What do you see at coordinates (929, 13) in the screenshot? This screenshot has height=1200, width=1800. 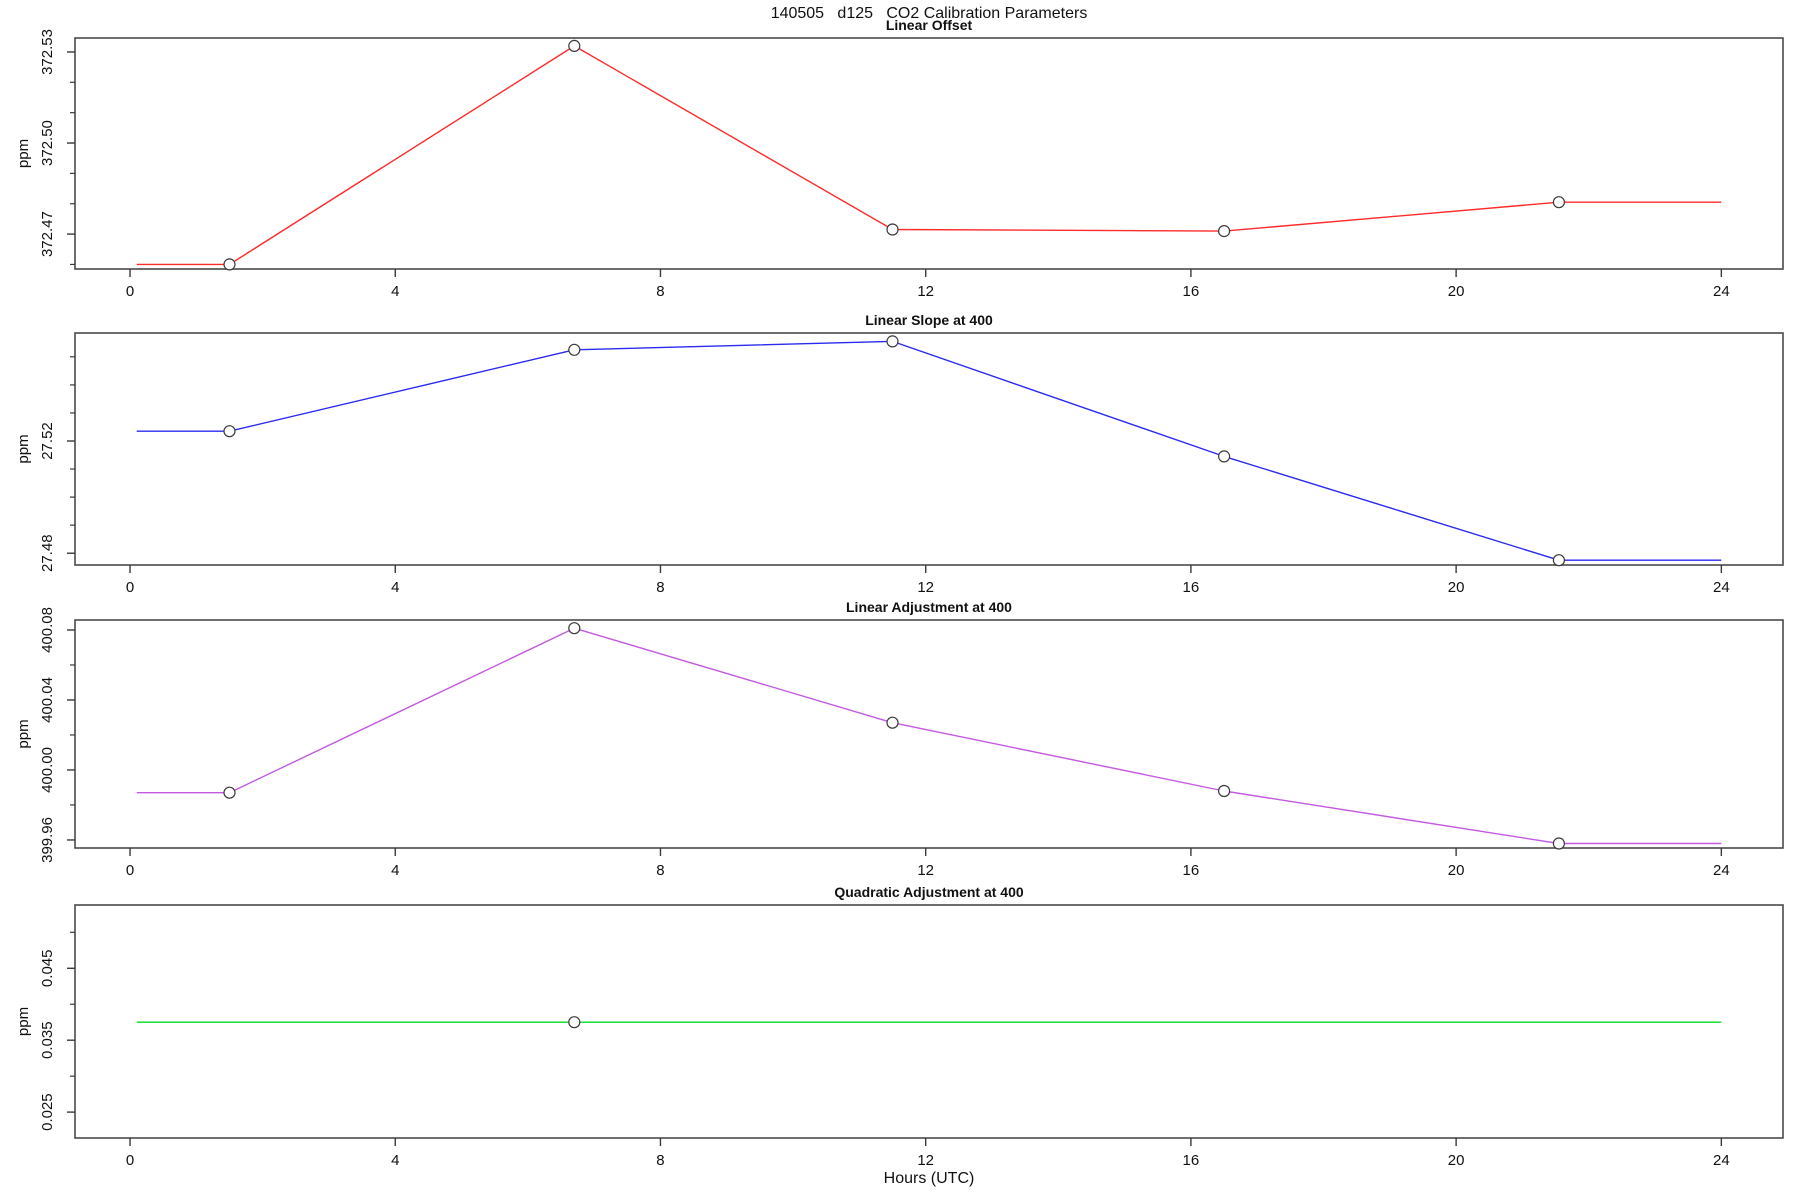 I see `plot-main-title: 140505 d125 CO2 Calibration Parameters` at bounding box center [929, 13].